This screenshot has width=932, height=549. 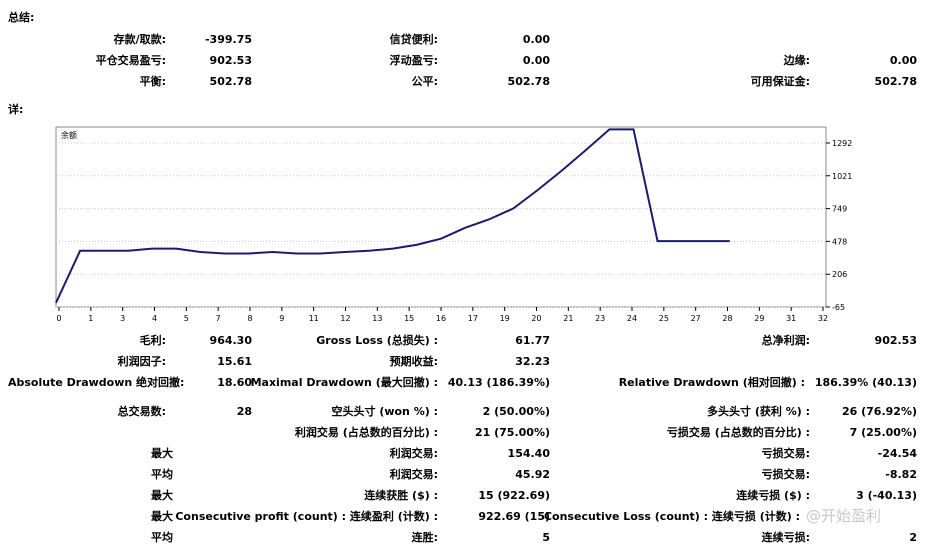 I want to click on x-tick-label: 21, so click(x=568, y=318).